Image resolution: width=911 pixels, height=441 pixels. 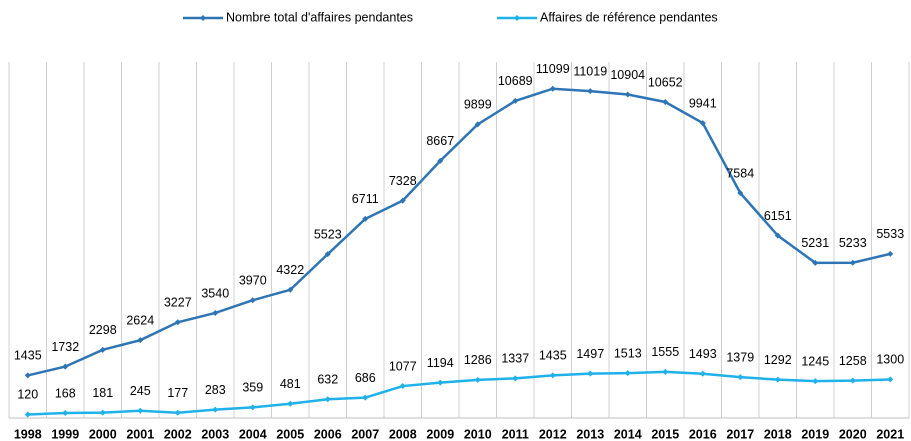 I want to click on x-tick-label: 2019, so click(x=815, y=434).